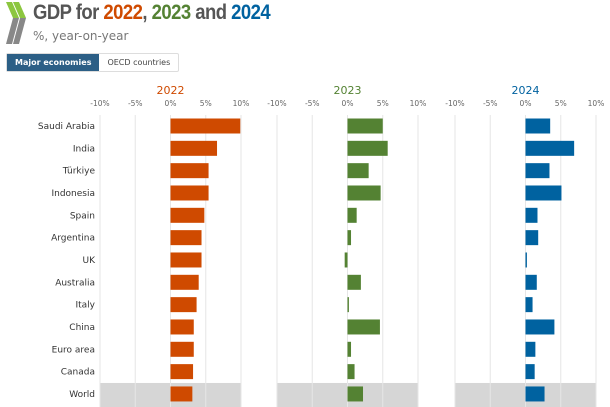  What do you see at coordinates (79, 172) in the screenshot?
I see `category-label: Türkiye` at bounding box center [79, 172].